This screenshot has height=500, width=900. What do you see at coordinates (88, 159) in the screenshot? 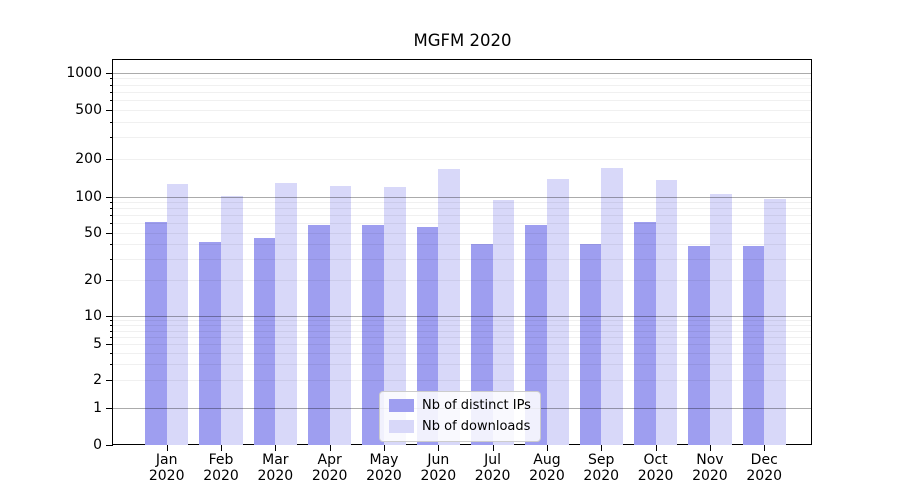
I see `y-tick-label-200: 200` at bounding box center [88, 159].